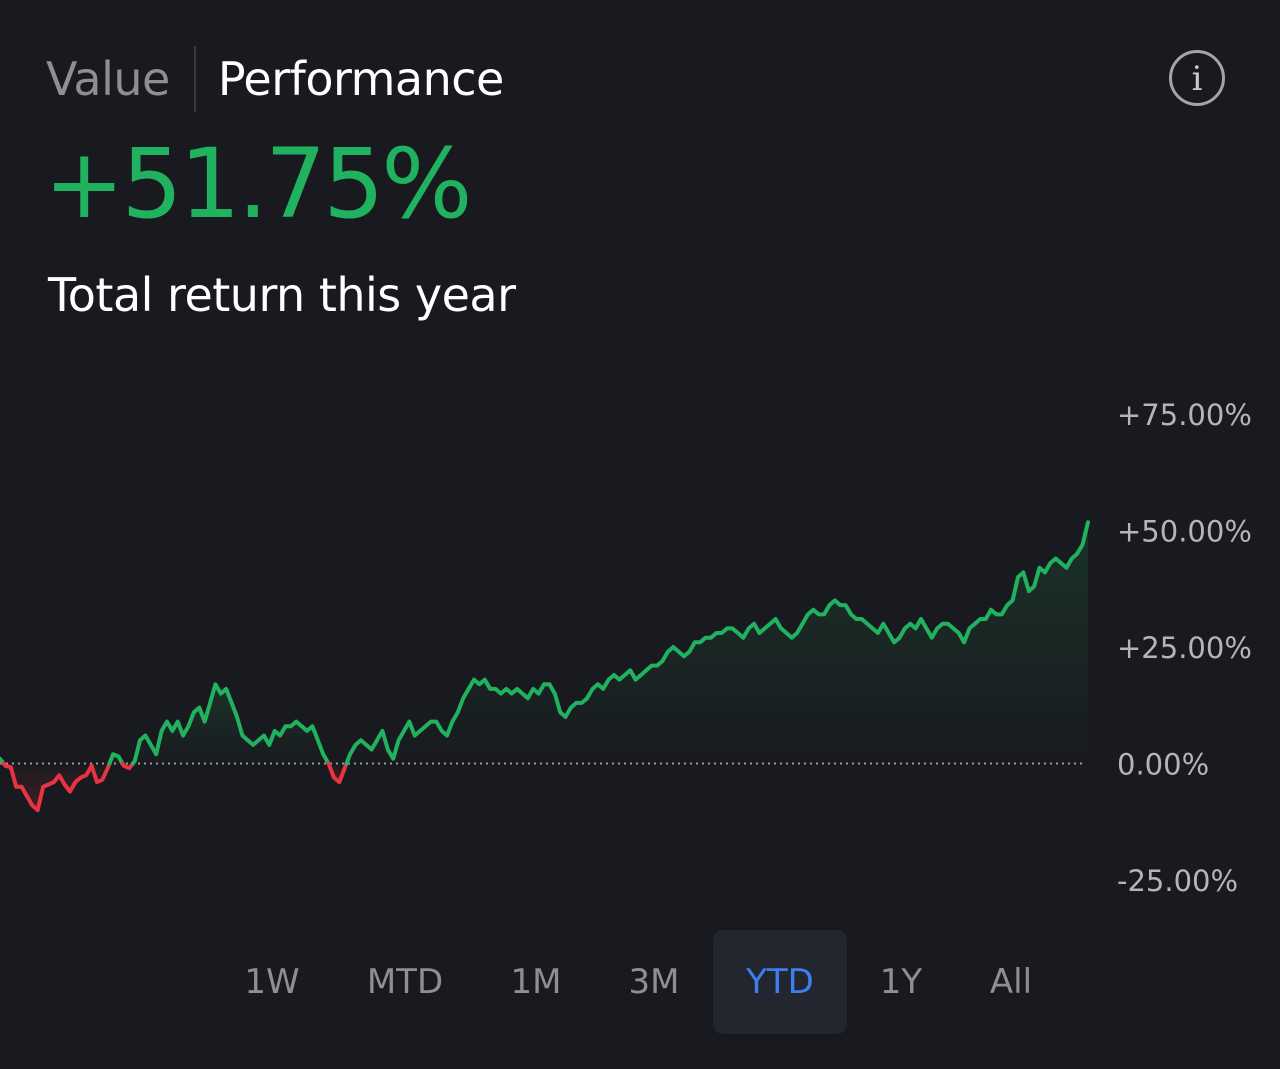  Describe the element at coordinates (901, 982) in the screenshot. I see `range-button-1y: 1Y` at that location.